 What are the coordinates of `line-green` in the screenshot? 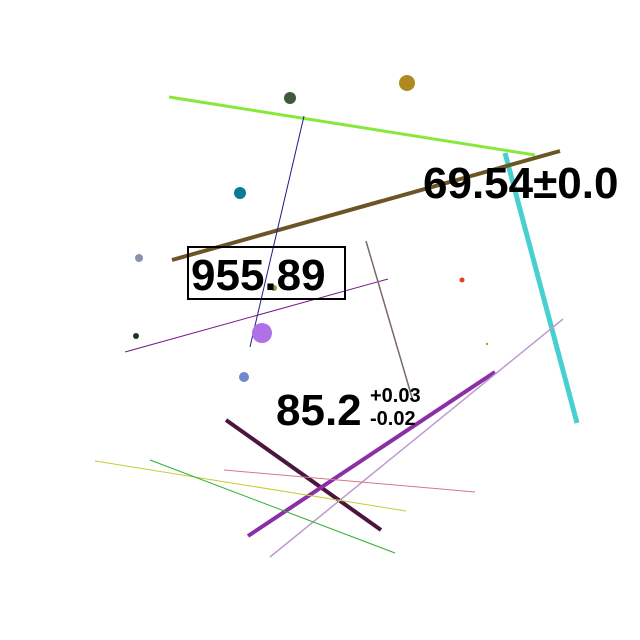 It's located at (272, 506).